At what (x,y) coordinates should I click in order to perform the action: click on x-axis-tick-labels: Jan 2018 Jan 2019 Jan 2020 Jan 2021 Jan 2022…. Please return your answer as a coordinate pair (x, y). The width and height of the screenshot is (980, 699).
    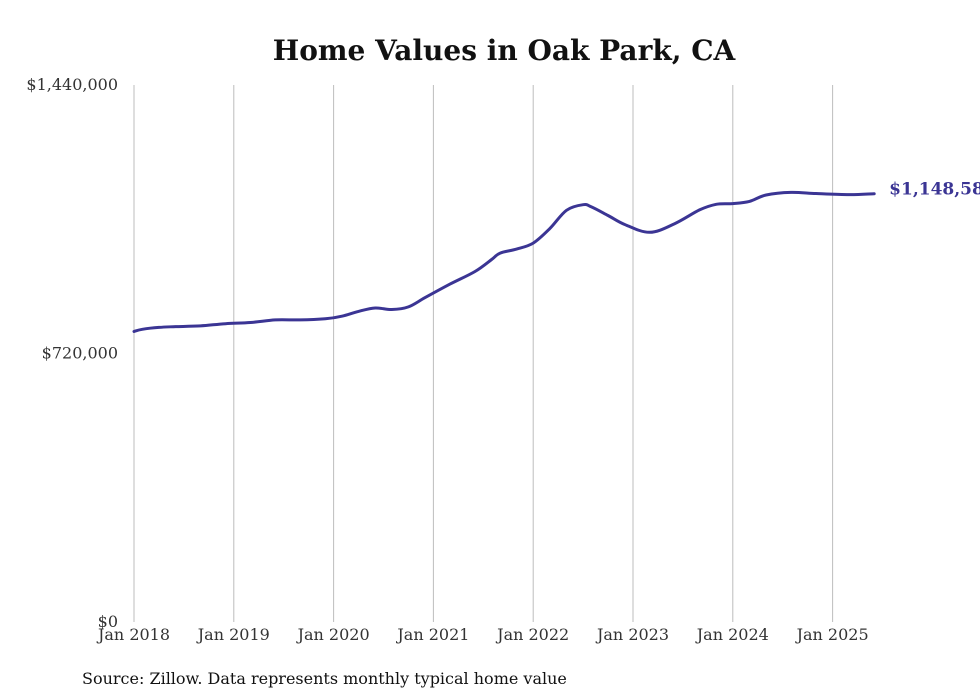
    Looking at the image, I should click on (482, 634).